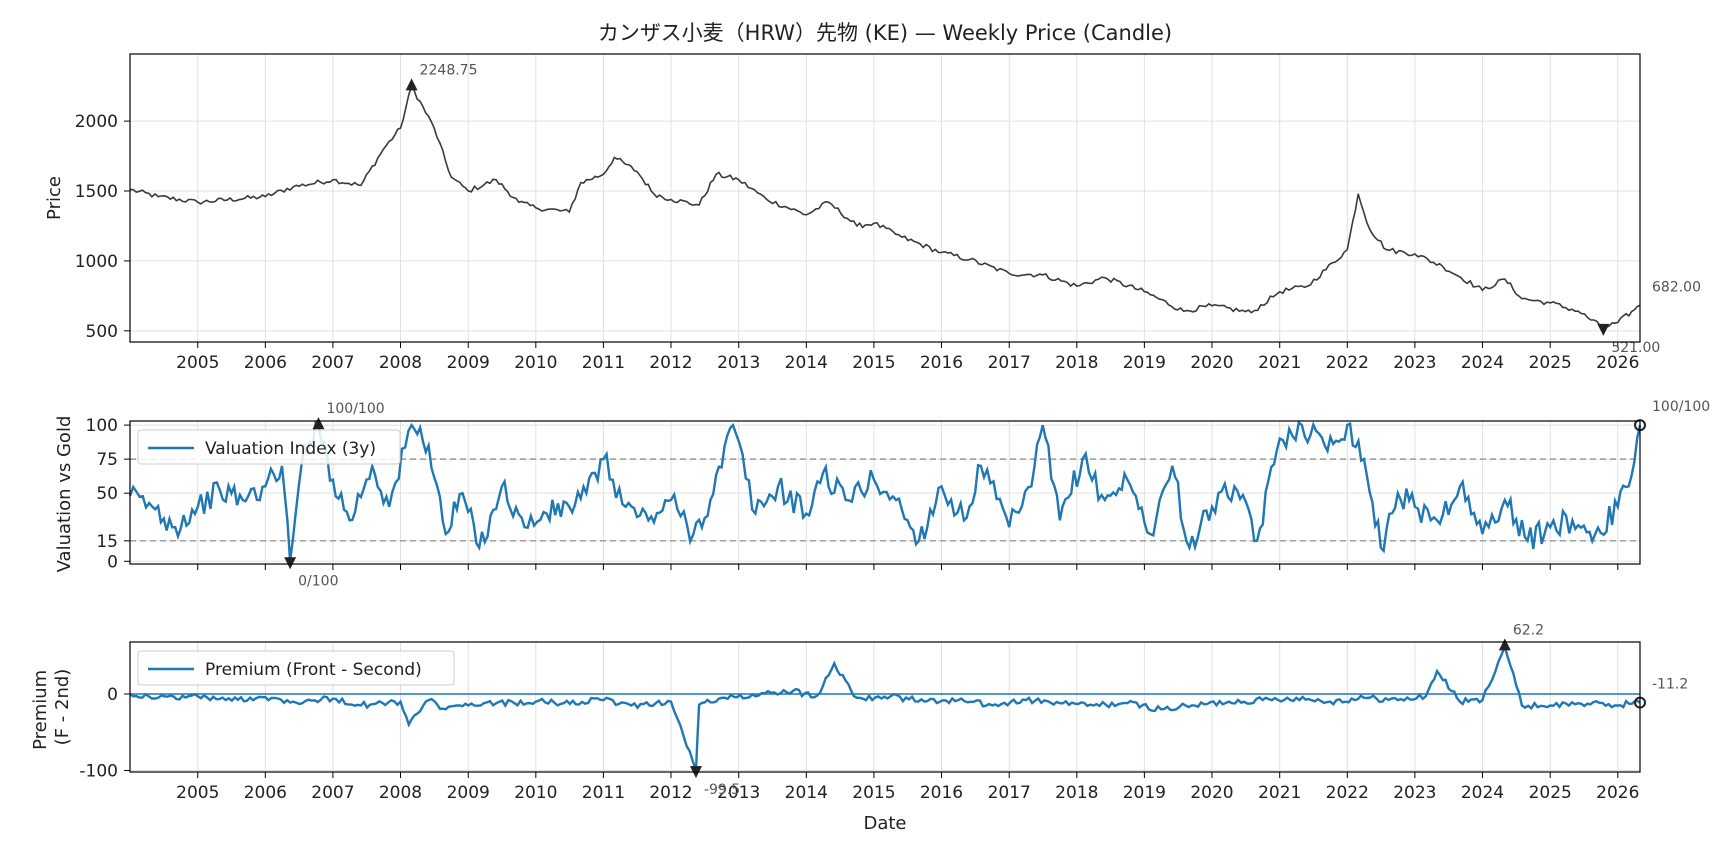 Image resolution: width=1728 pixels, height=849 pixels. Describe the element at coordinates (1635, 348) in the screenshot. I see `annotation-label: 521.00` at that location.